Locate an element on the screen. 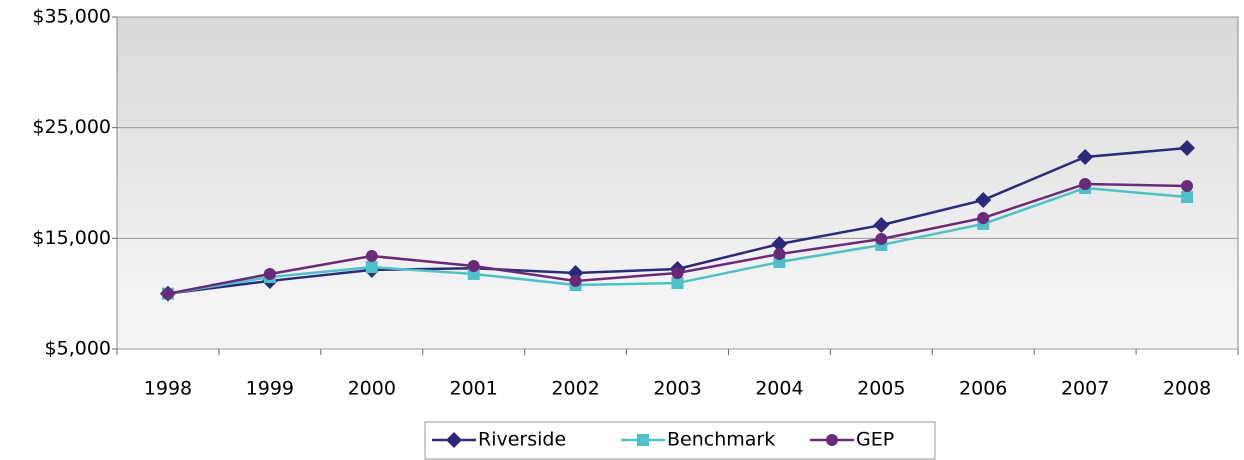 This screenshot has height=460, width=1244. legend-label: Benchmark is located at coordinates (721, 440).